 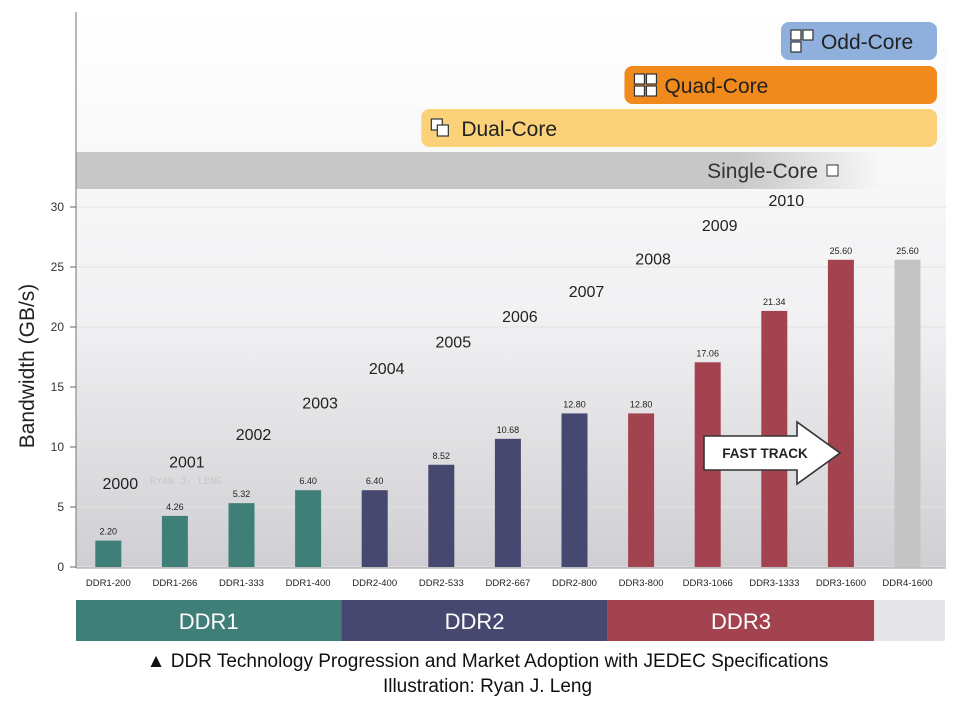 What do you see at coordinates (108, 583) in the screenshot?
I see `category-label: DDR1-200` at bounding box center [108, 583].